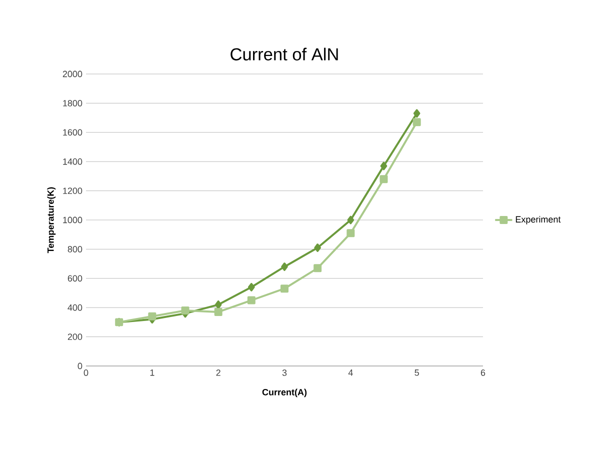 This screenshot has height=454, width=613. Describe the element at coordinates (72, 132) in the screenshot. I see `y-tick-label: 1600` at that location.